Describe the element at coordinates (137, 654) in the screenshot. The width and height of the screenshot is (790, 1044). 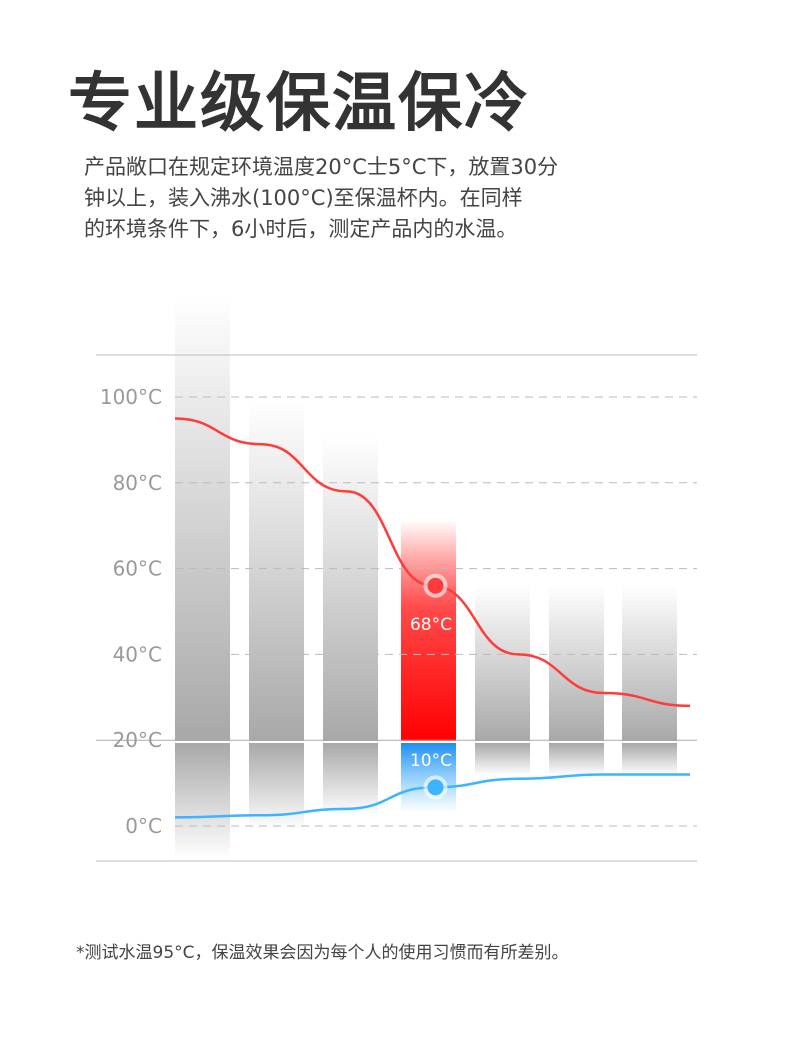
I see `y-tick-label: 40°C` at that location.